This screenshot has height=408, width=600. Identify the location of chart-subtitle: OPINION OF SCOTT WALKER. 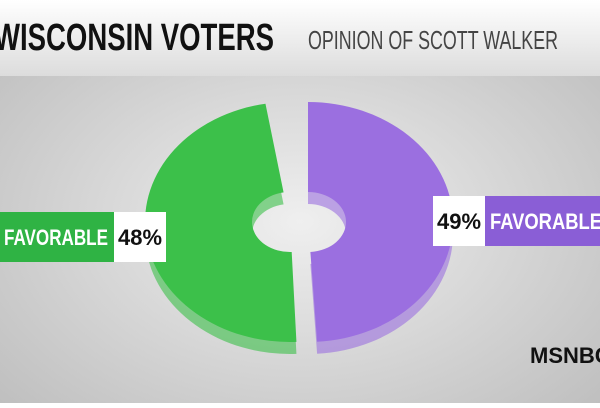
(433, 40).